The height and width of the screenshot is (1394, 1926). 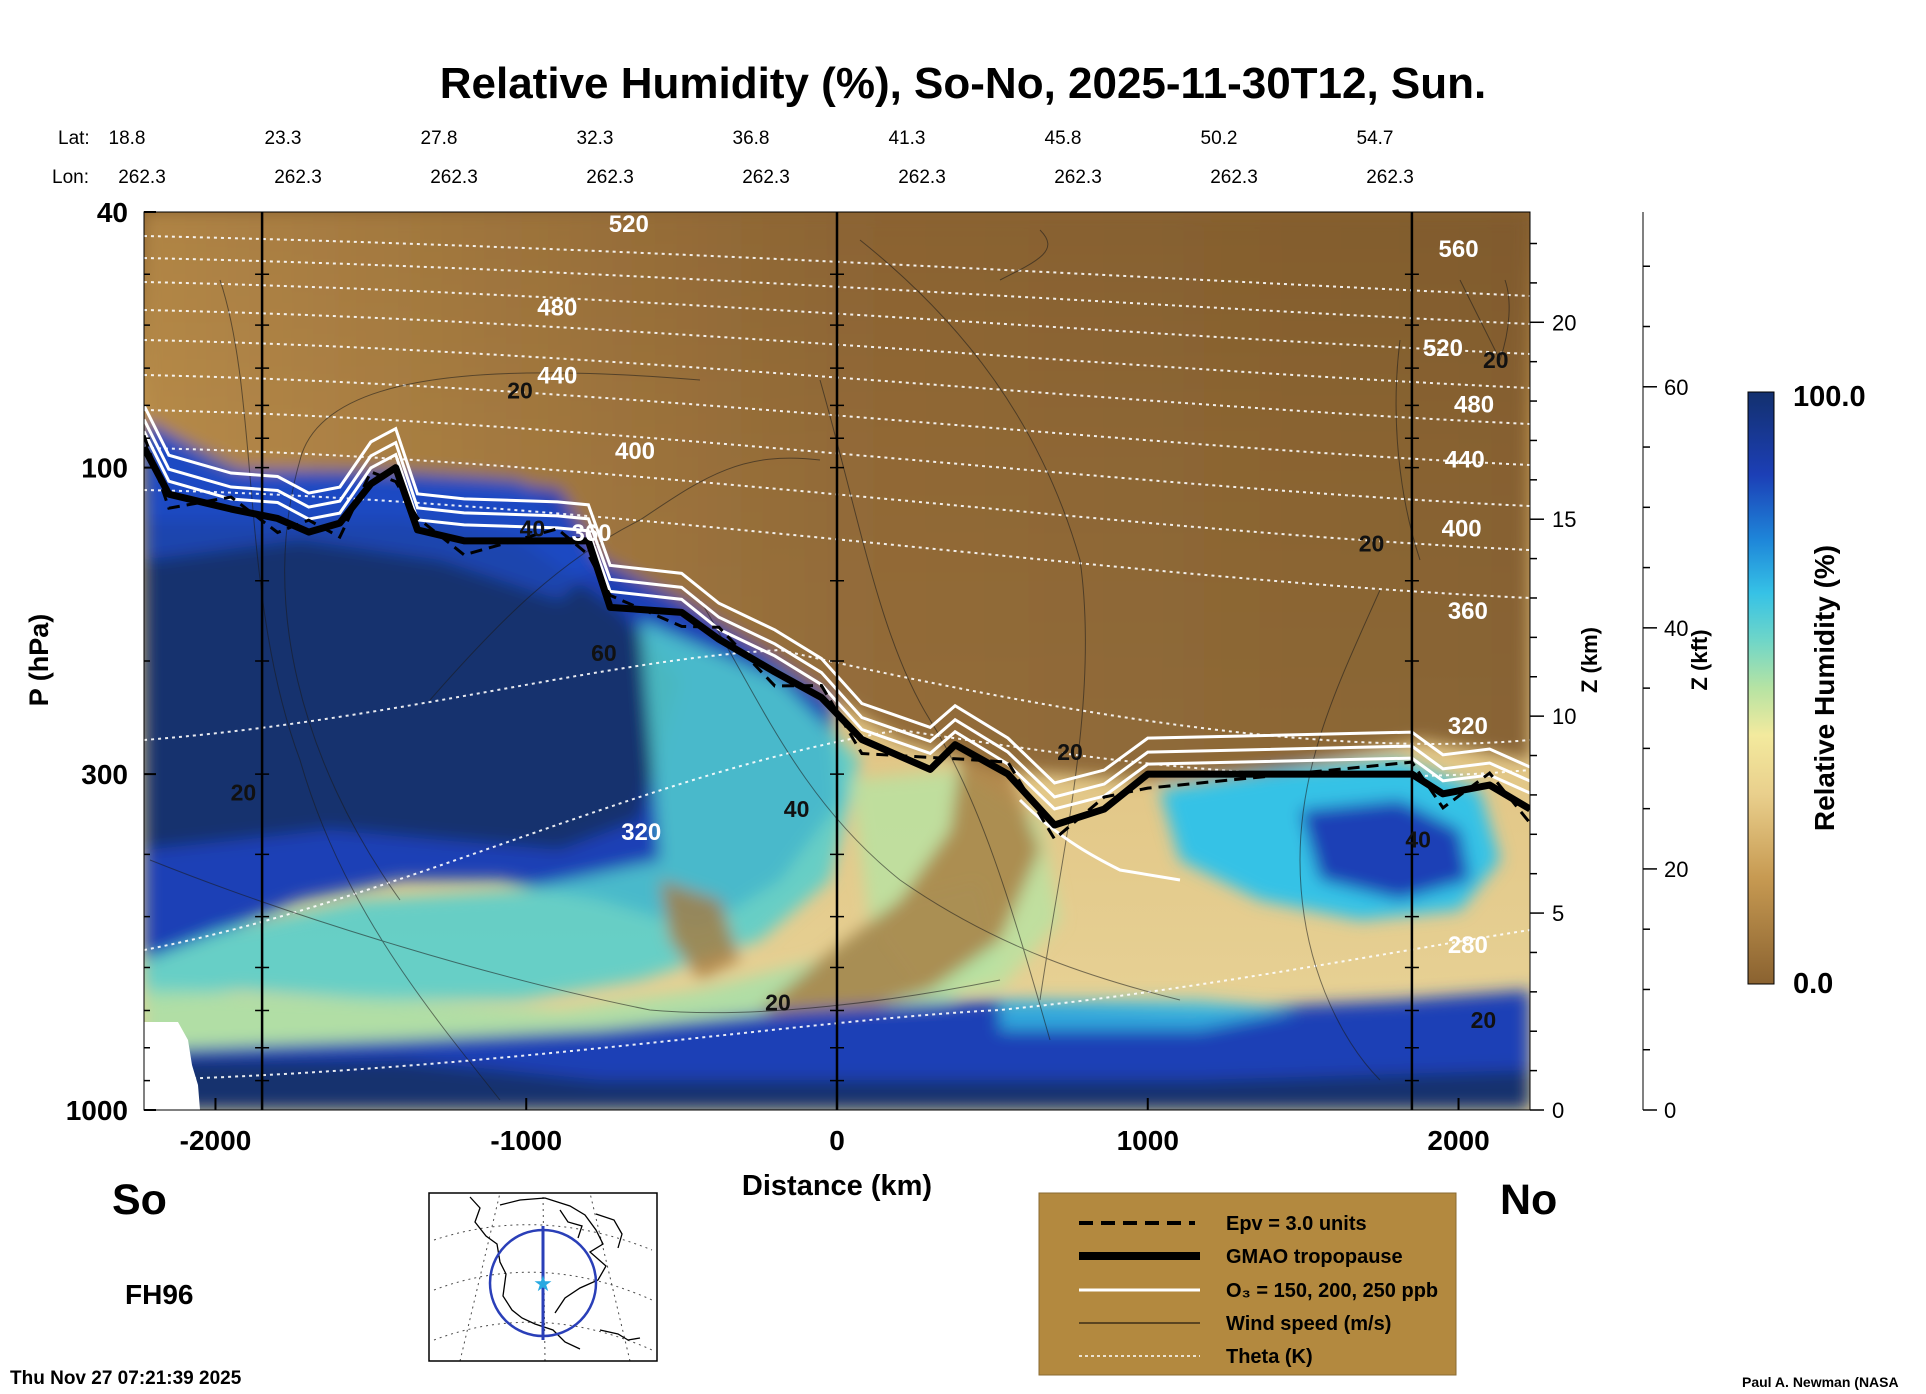 I want to click on lat-value: 36.8, so click(x=751, y=138).